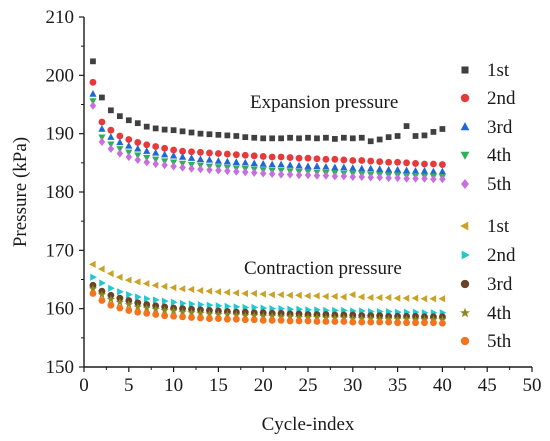  What do you see at coordinates (487, 206) in the screenshot?
I see `legend: 1st 2nd 3rd 4th 5th 1st 2nd 3rd 4th 5th` at bounding box center [487, 206].